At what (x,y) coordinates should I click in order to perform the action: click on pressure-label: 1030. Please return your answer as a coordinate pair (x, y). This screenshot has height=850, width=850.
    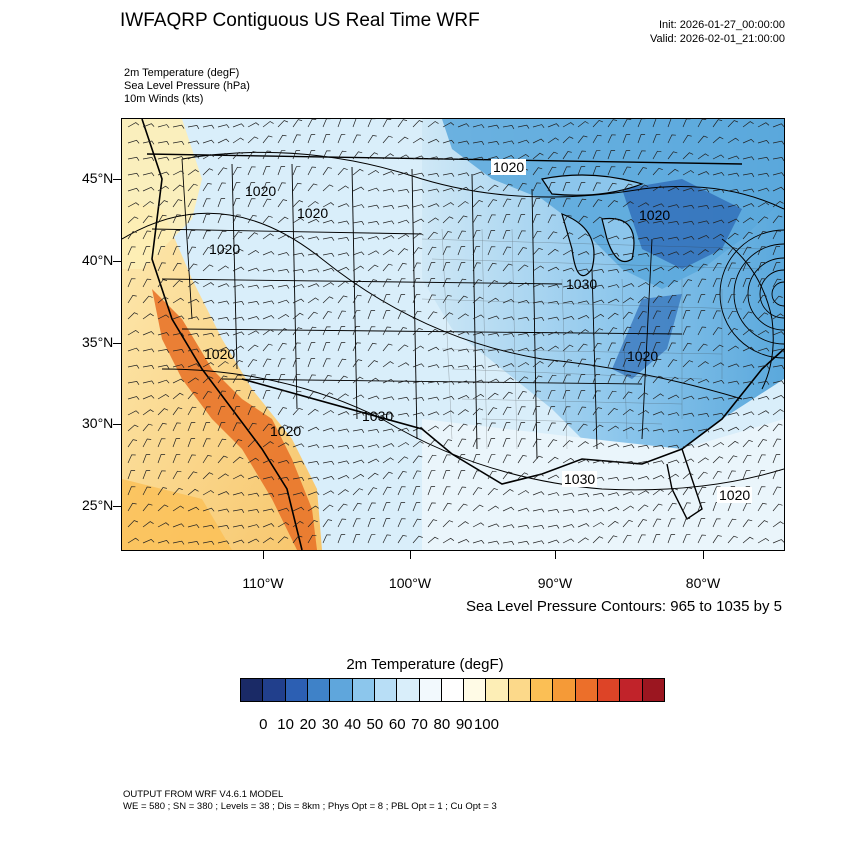
    Looking at the image, I should click on (378, 416).